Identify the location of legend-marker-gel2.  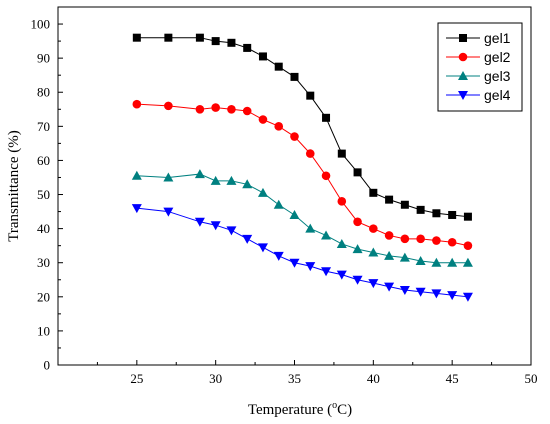
(463, 57).